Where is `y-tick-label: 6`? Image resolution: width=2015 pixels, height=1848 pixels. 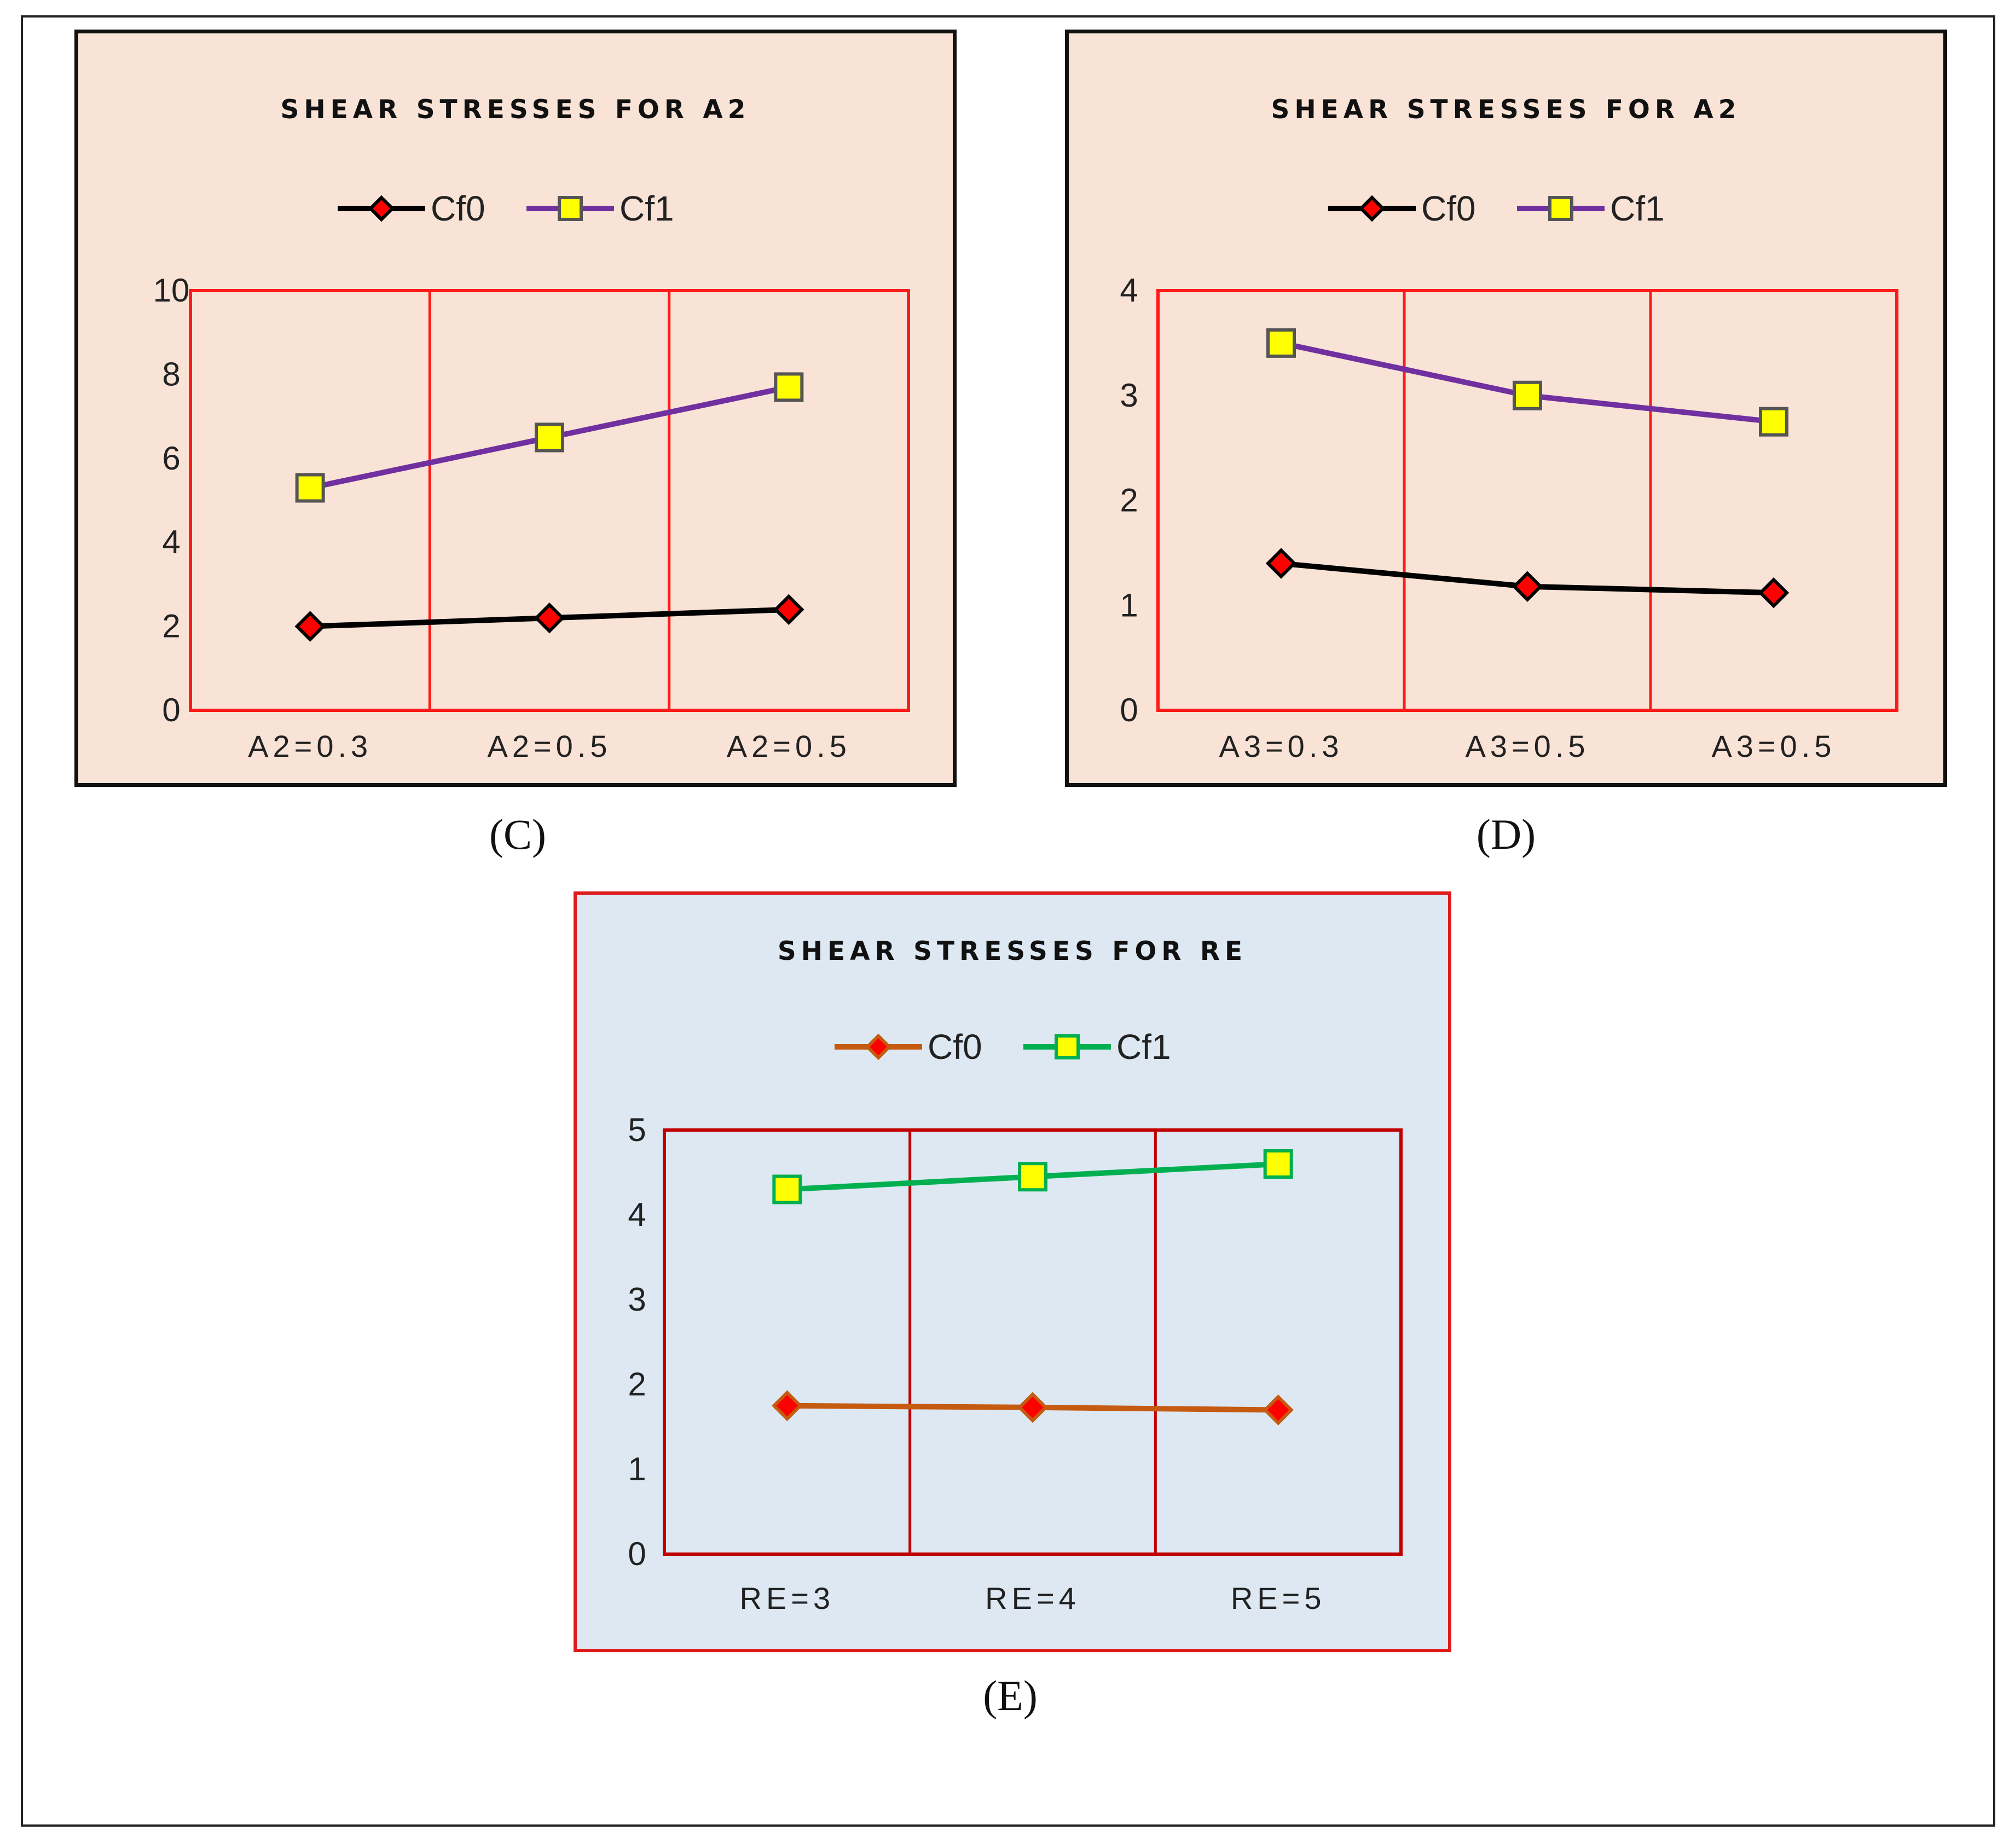 y-tick-label: 6 is located at coordinates (171, 458).